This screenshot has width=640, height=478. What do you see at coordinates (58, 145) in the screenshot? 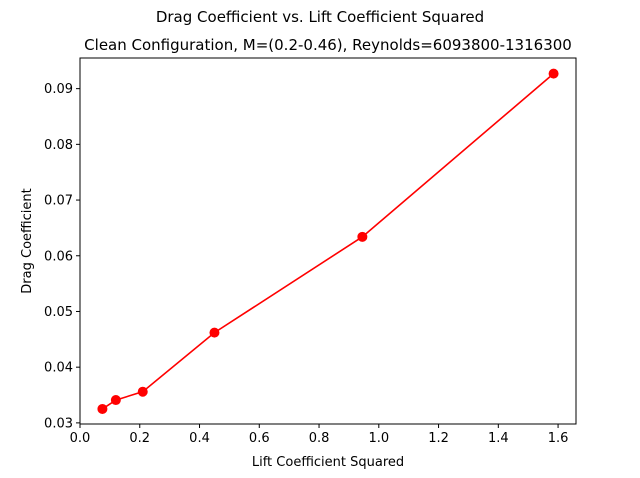
I see `y-tick-label: 0.08` at bounding box center [58, 145].